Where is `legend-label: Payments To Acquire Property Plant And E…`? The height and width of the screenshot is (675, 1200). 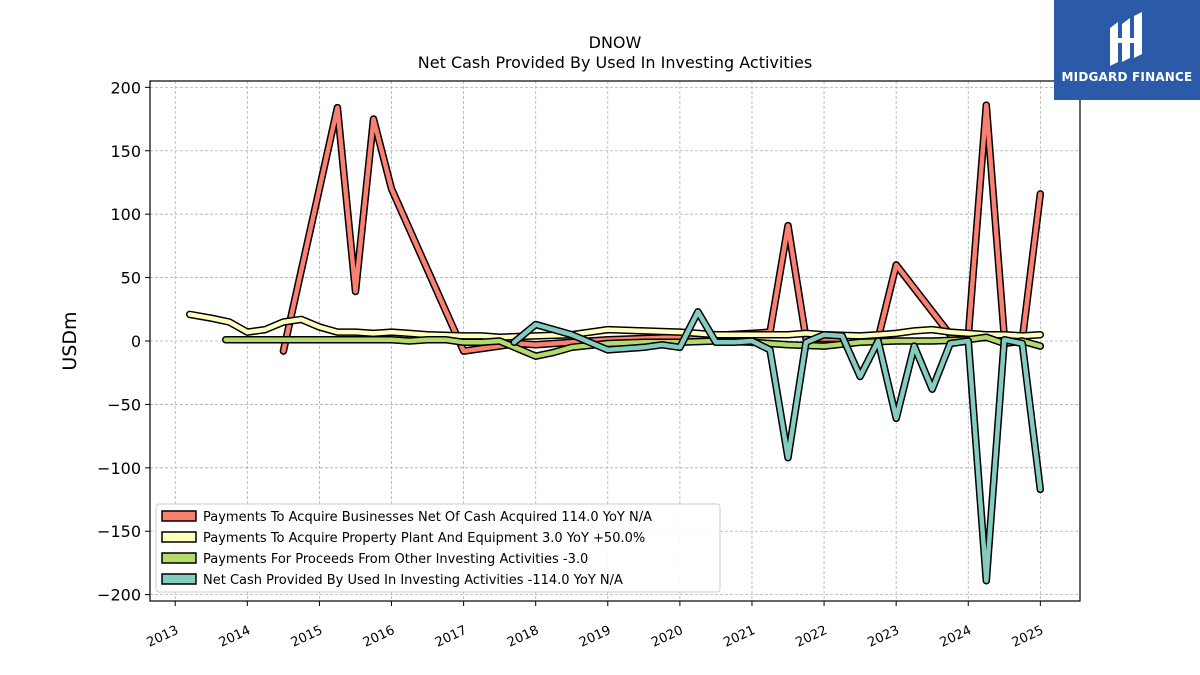
legend-label: Payments To Acquire Property Plant And E… is located at coordinates (424, 538).